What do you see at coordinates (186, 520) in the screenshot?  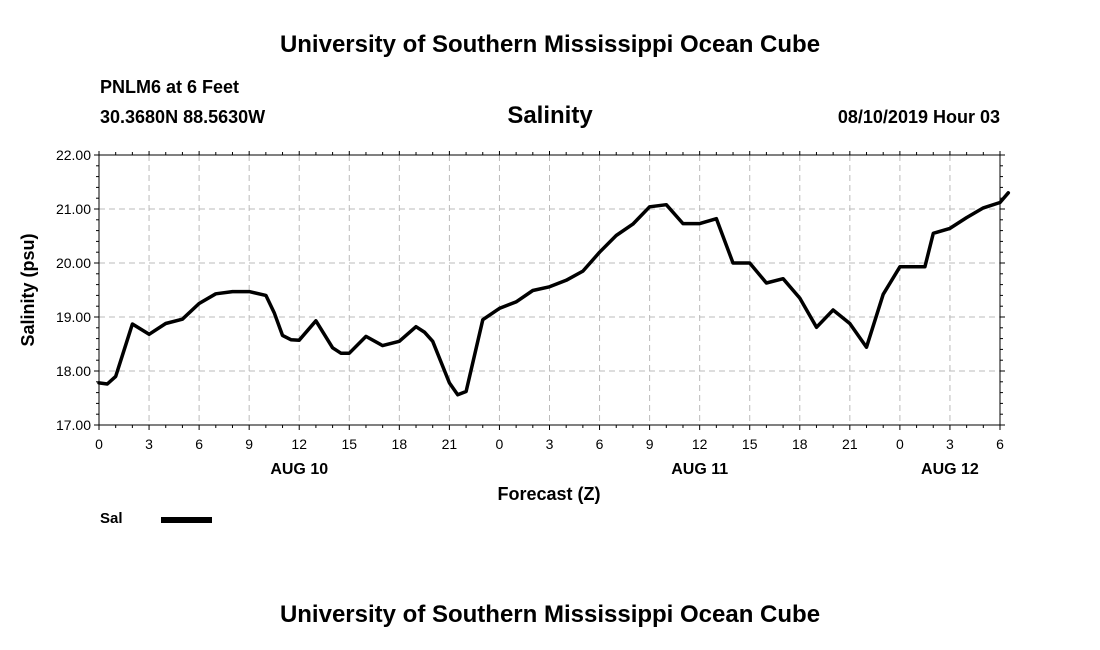 I see `legend-swatch` at bounding box center [186, 520].